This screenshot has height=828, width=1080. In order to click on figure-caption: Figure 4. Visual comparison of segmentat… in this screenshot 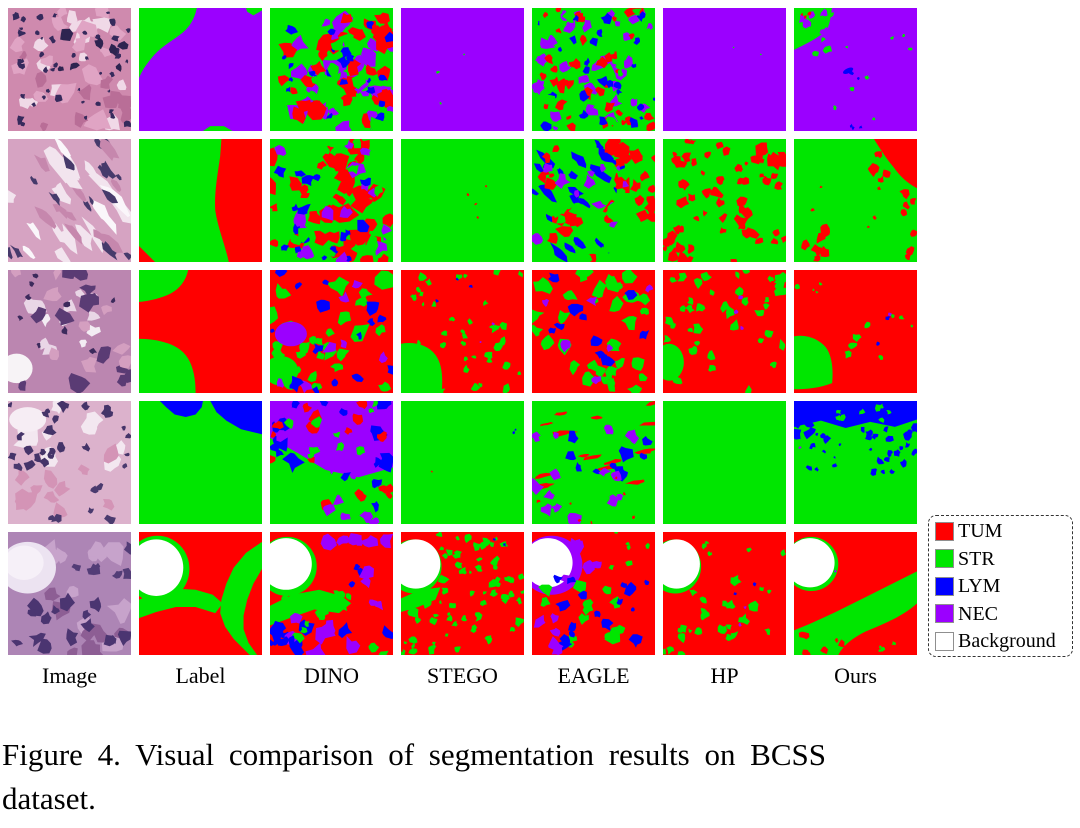, I will do `click(414, 777)`.